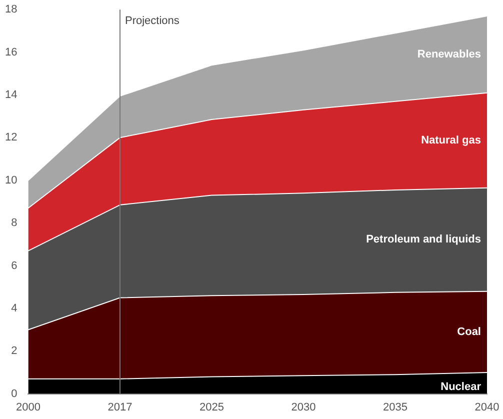 This screenshot has height=419, width=503. I want to click on x-tick-label: 2030, so click(303, 407).